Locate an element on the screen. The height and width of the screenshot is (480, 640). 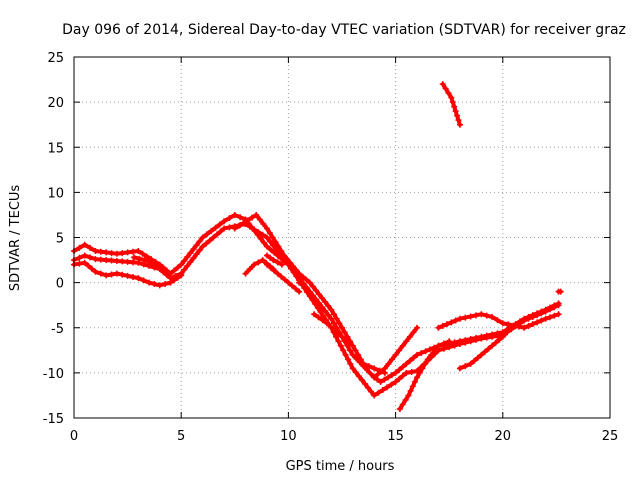
x-tick-label: 0 is located at coordinates (74, 436).